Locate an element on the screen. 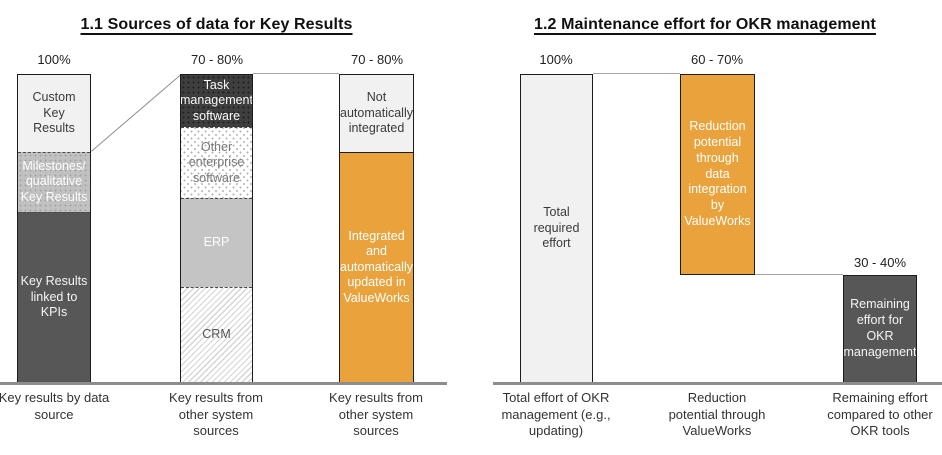  segment-task-management-software: Task management software is located at coordinates (216, 101).